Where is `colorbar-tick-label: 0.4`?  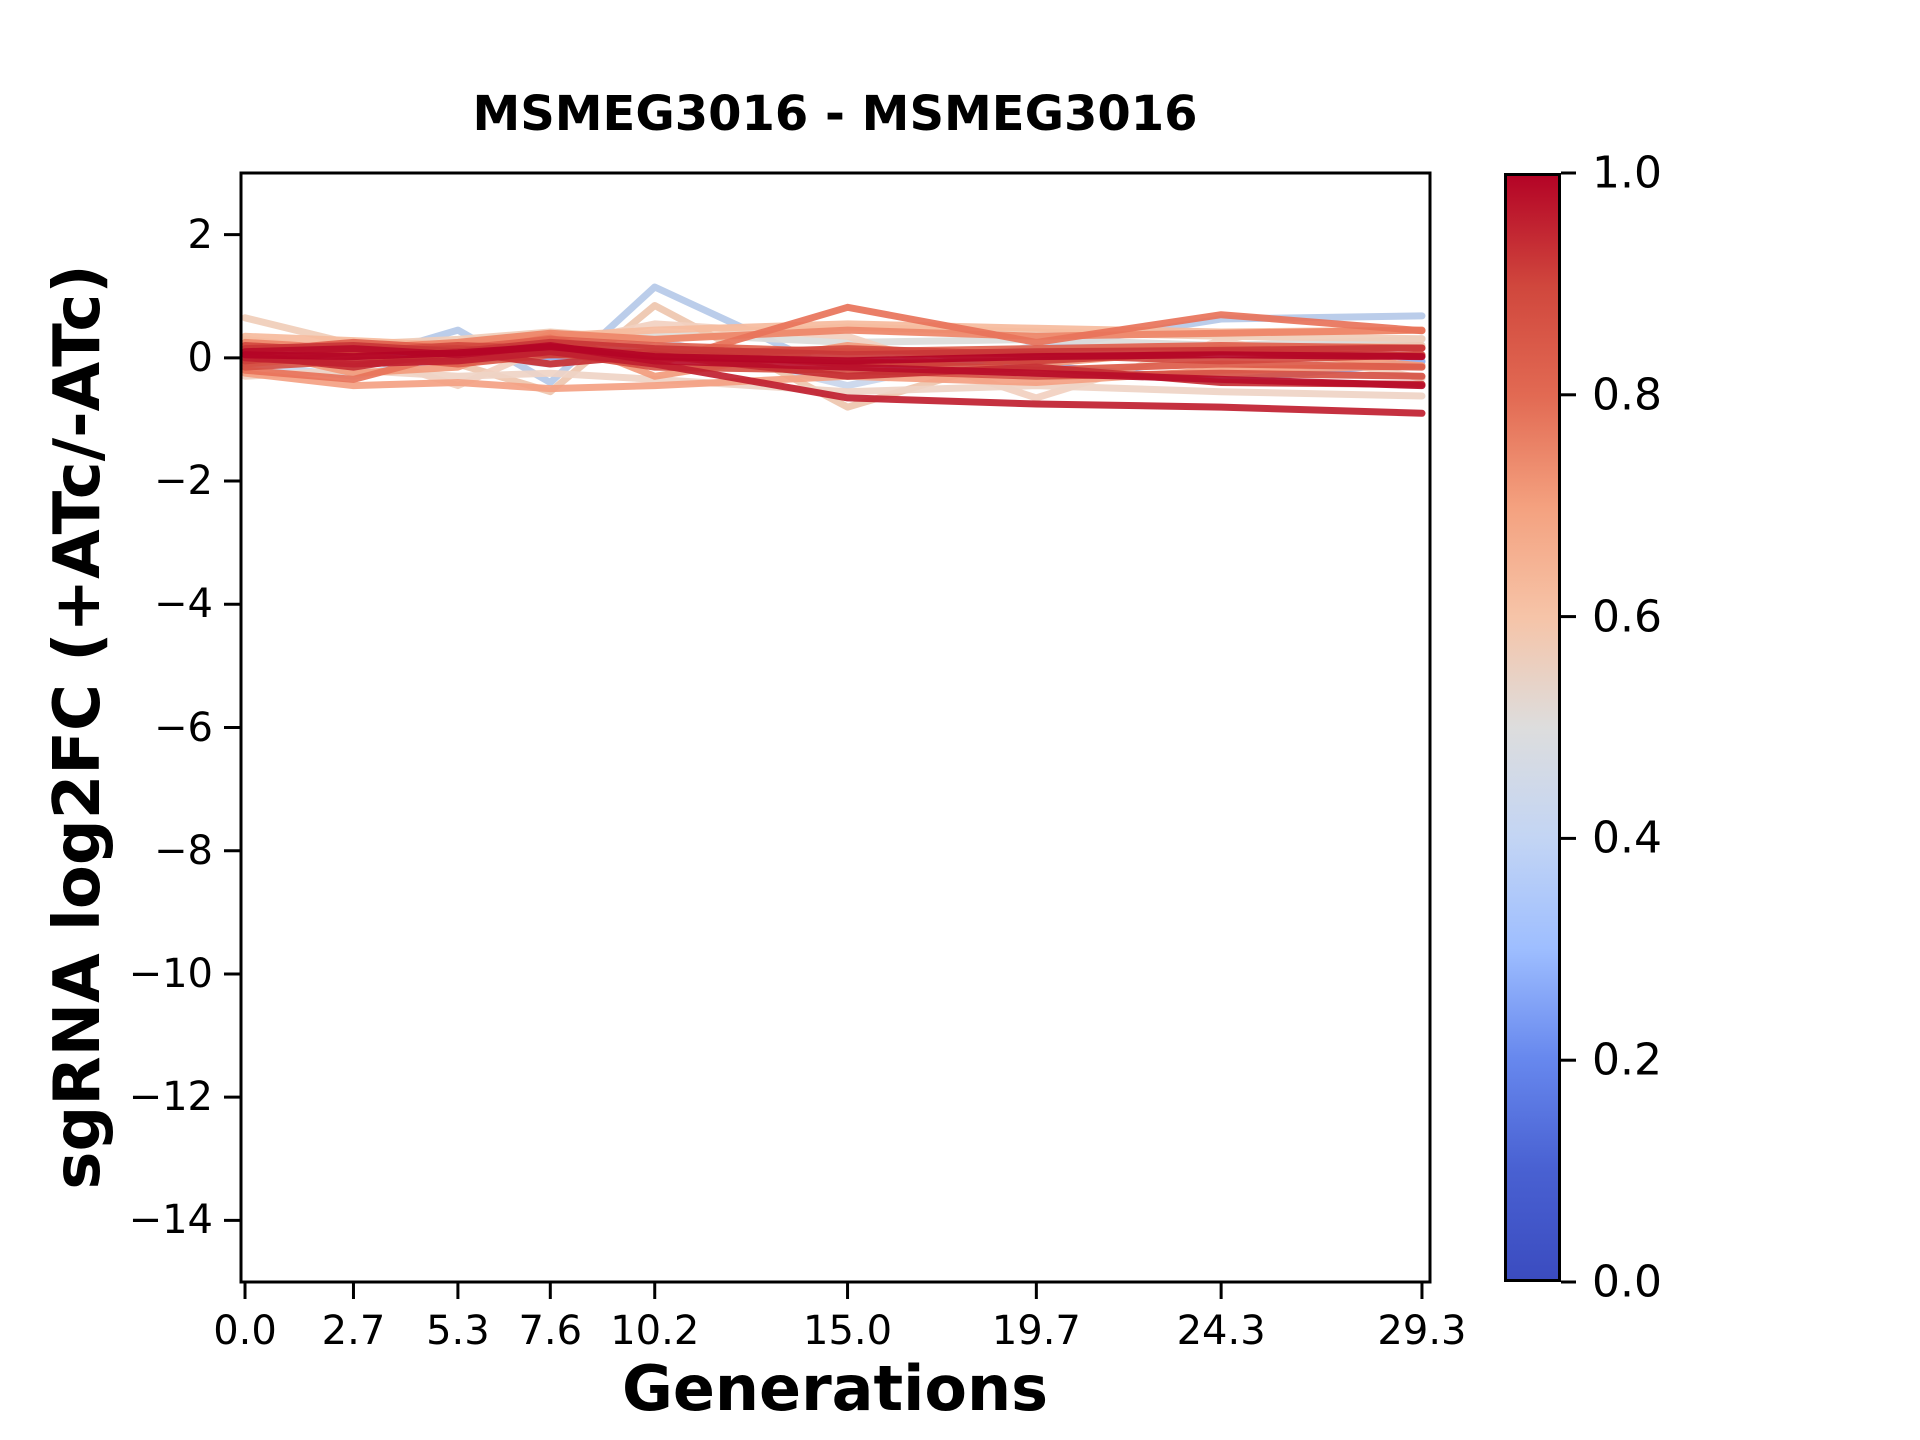 colorbar-tick-label: 0.4 is located at coordinates (1627, 838).